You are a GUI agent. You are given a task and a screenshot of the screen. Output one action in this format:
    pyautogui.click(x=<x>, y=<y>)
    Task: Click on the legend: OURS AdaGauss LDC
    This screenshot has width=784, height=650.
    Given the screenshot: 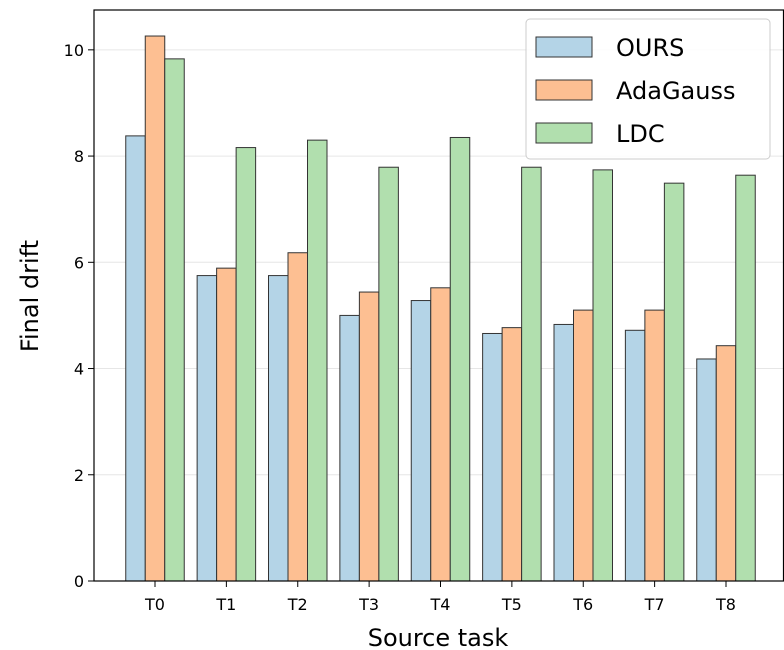 What is the action you would take?
    pyautogui.click(x=648, y=89)
    